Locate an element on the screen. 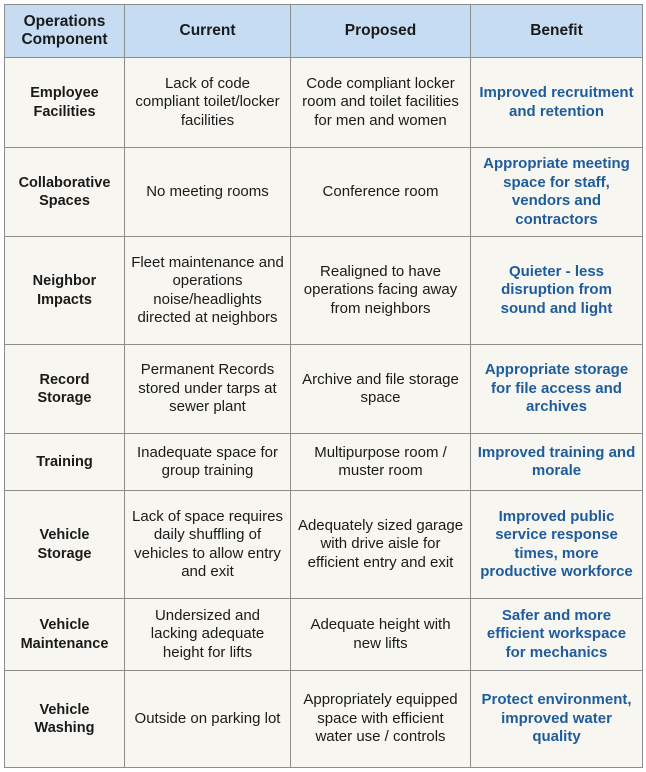  header-cell: Operations Component is located at coordinates (64, 31).